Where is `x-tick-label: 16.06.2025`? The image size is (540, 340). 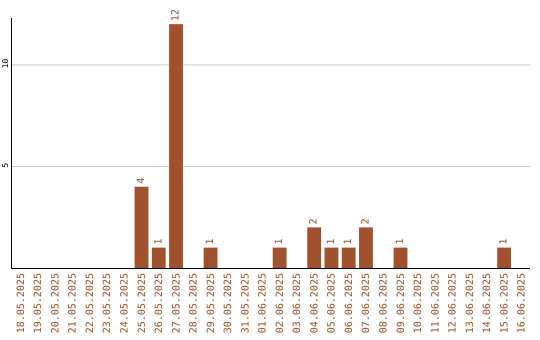
x-tick-label: 16.06.2025 is located at coordinates (522, 303).